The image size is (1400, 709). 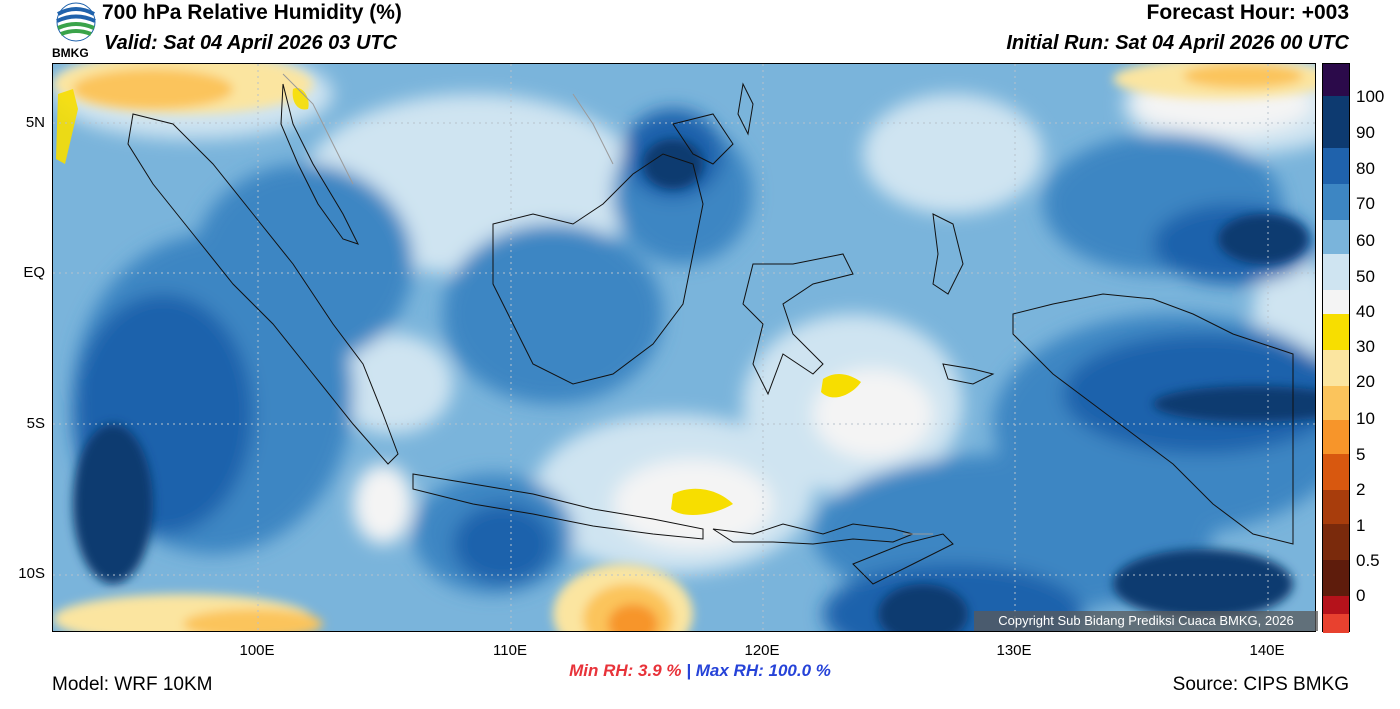 I want to click on y-label-5n: 5N, so click(x=35, y=122).